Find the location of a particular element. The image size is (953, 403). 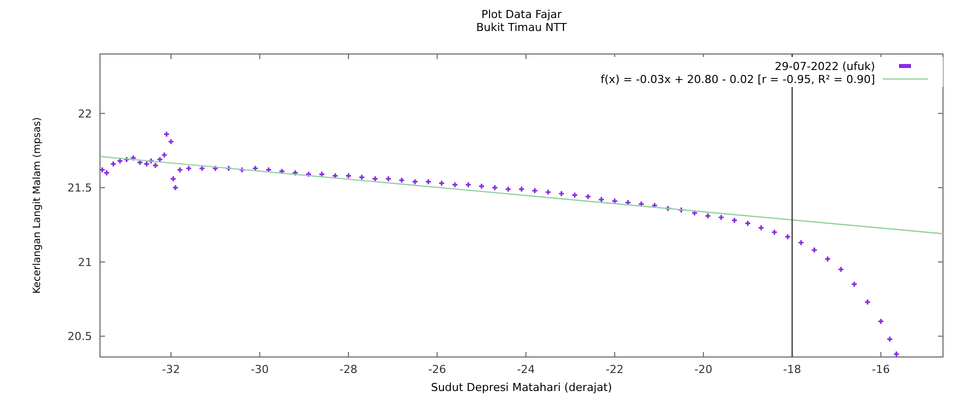

x-tick-label: -20 is located at coordinates (703, 369).